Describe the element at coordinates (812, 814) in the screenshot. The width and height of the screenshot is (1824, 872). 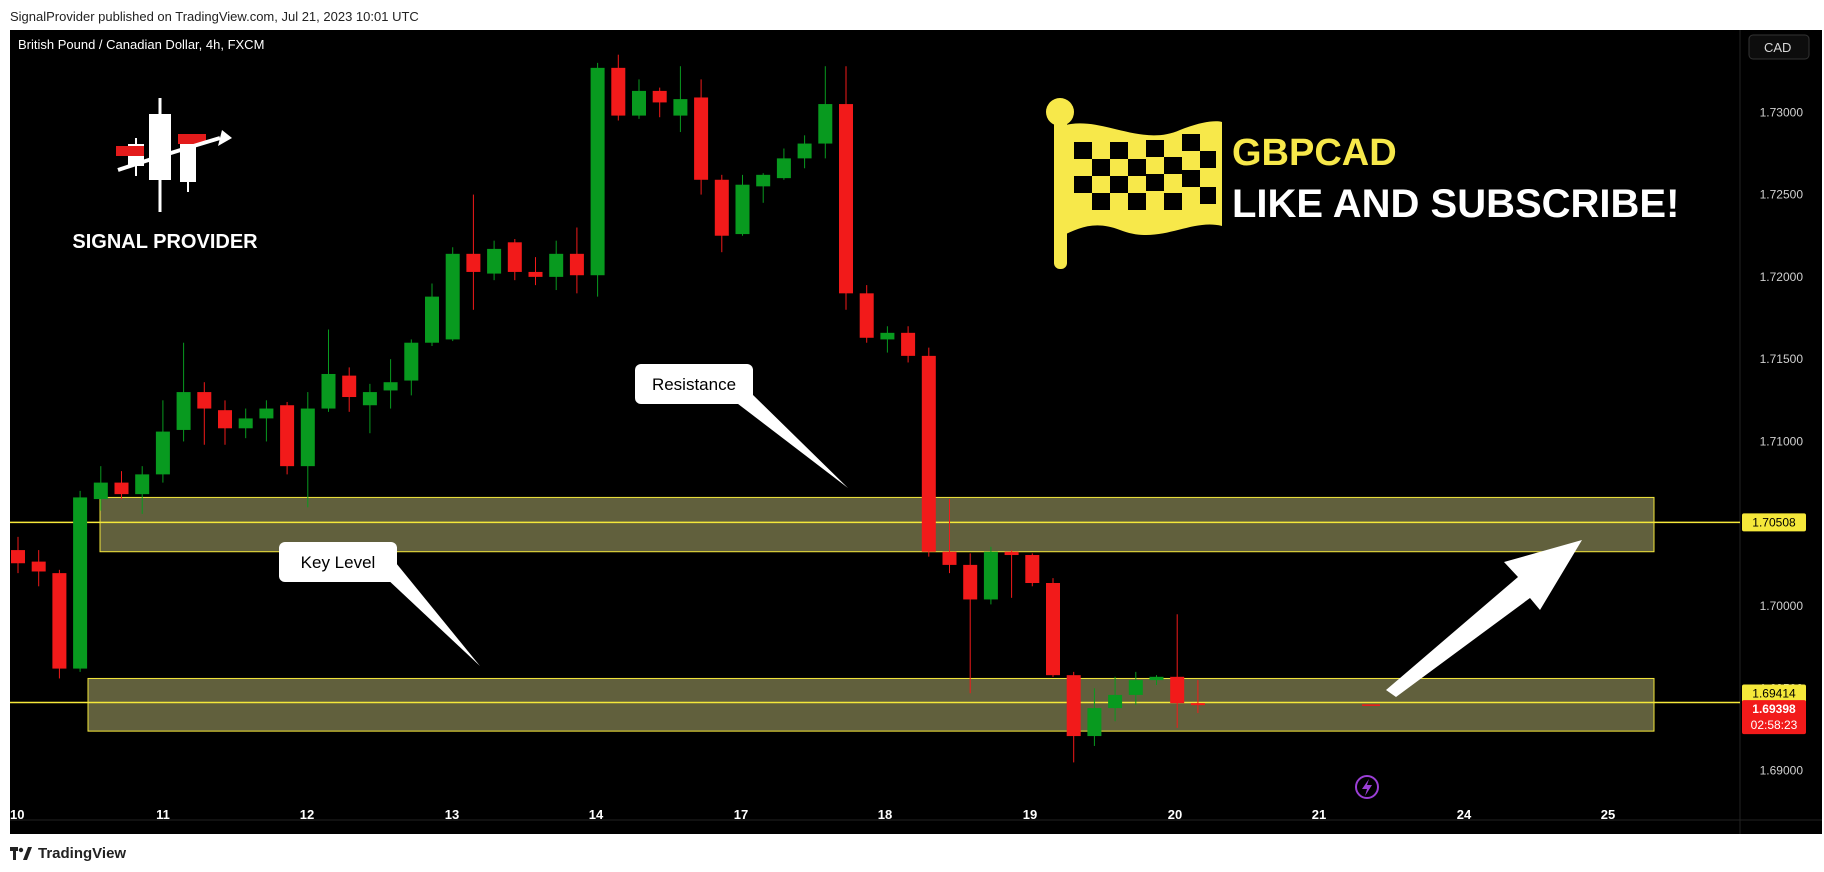
I see `time-axis: 10 11 12 13 14 17 18 19 20 21 24 25` at that location.